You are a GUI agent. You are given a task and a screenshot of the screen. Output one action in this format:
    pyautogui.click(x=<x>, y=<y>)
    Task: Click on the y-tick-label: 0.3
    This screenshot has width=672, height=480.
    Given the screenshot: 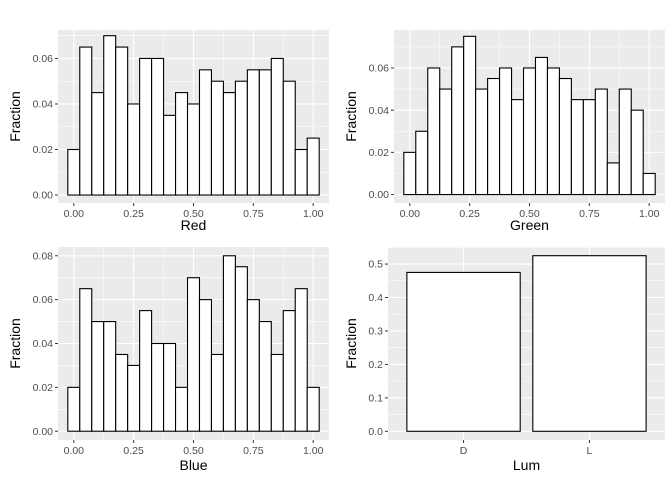 What is the action you would take?
    pyautogui.click(x=375, y=332)
    